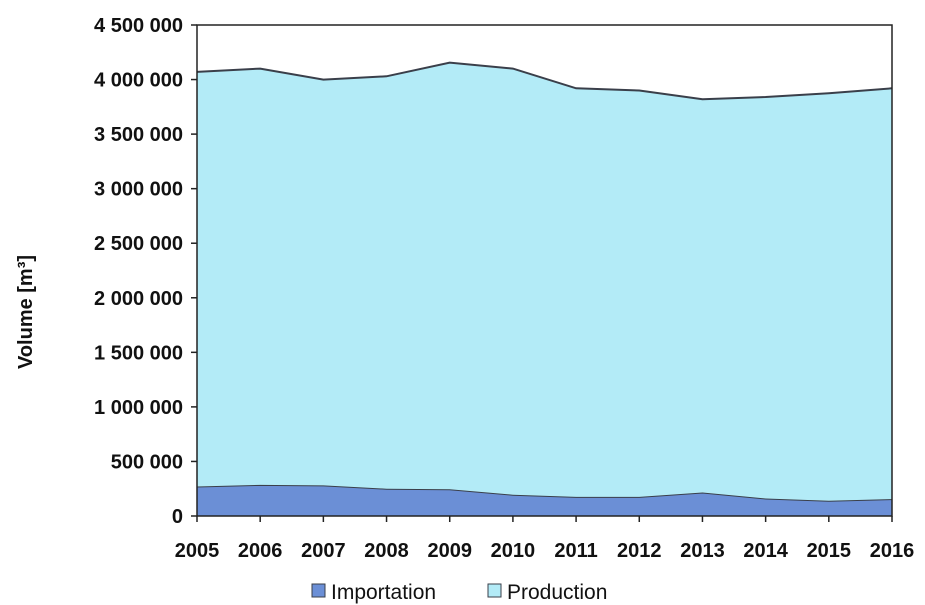 The image size is (925, 605). I want to click on y-tick-label: 0, so click(177, 517).